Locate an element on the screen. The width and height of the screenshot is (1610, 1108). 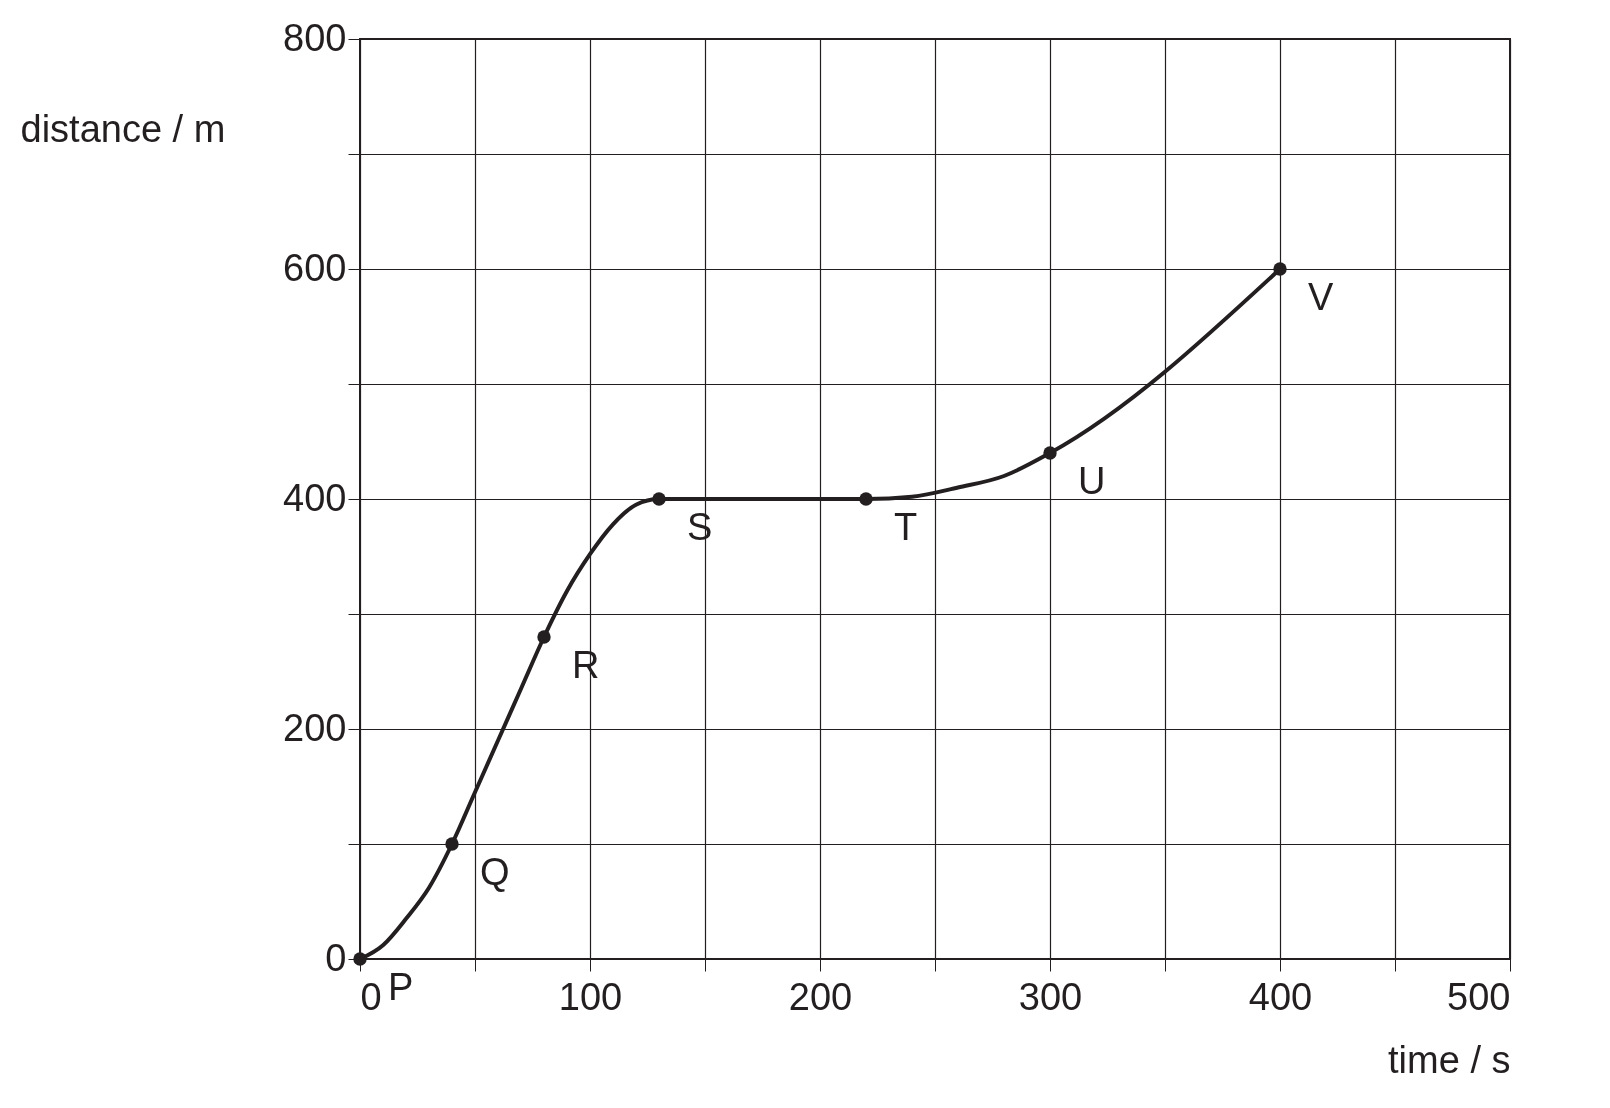
y-tick-label: 400 is located at coordinates (315, 497).